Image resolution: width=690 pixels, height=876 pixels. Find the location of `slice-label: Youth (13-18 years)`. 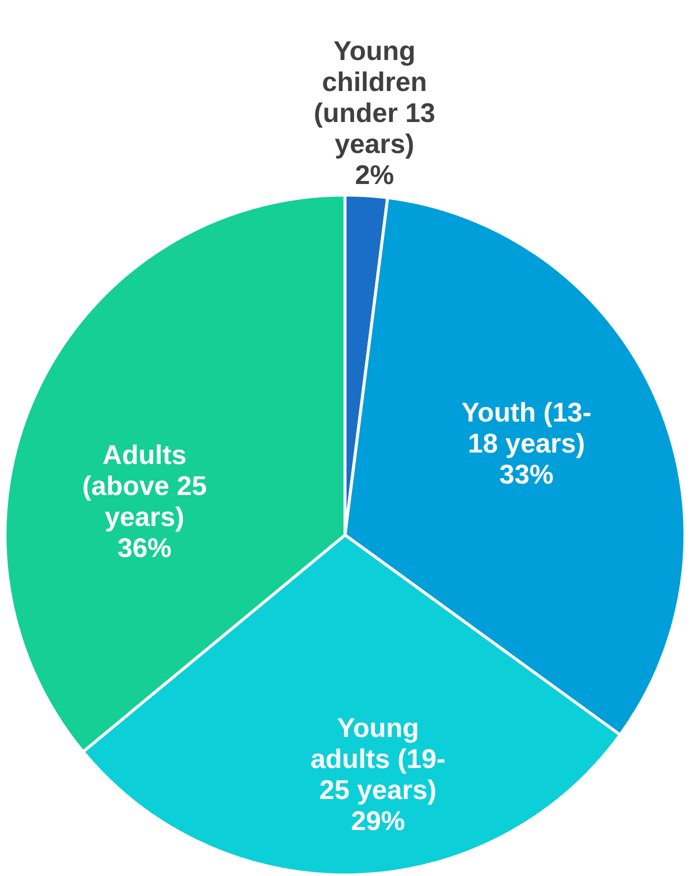

slice-label: Youth (13-18 years) is located at coordinates (526, 428).